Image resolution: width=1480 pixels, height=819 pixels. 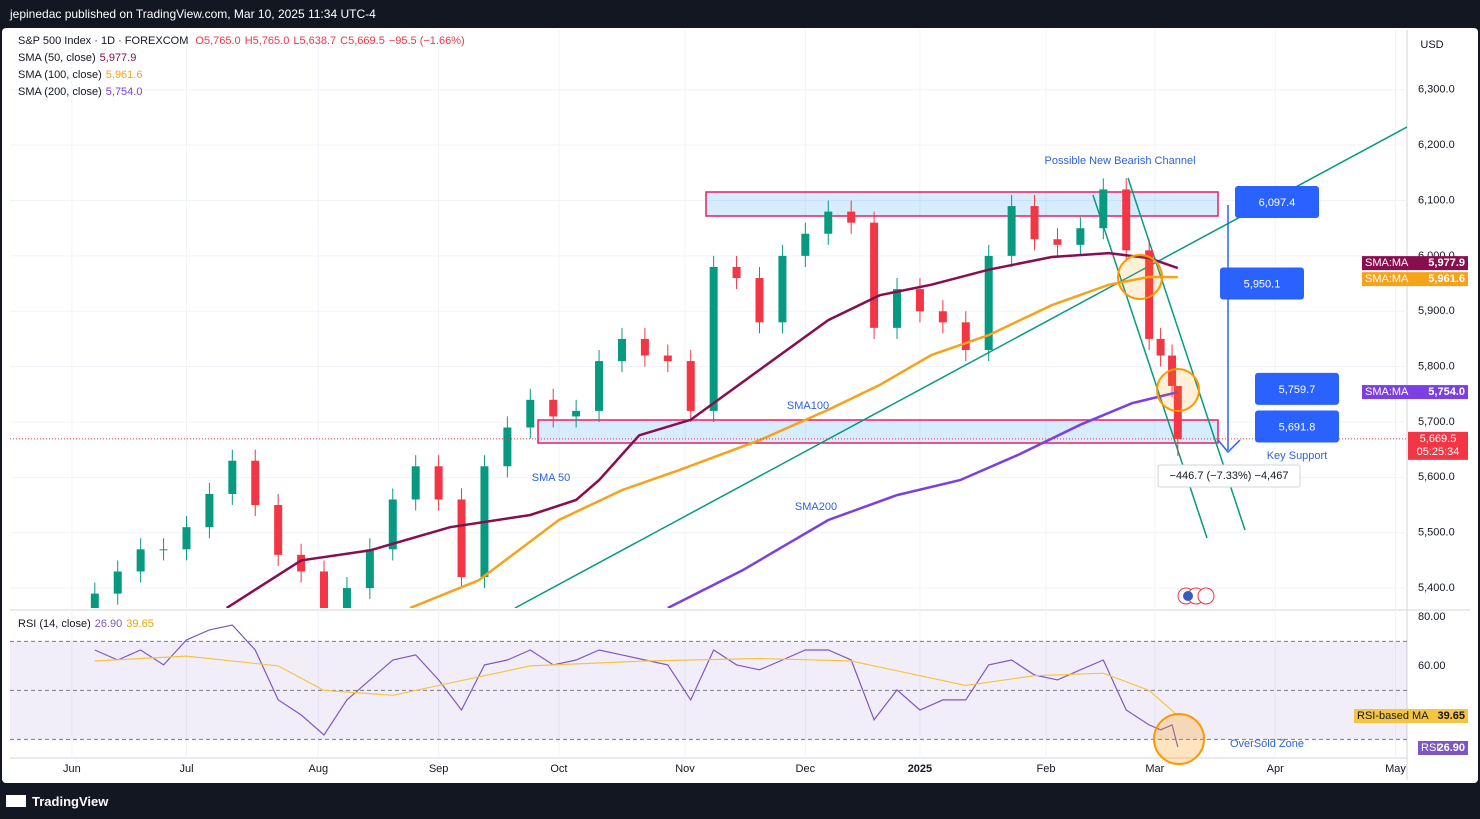 I want to click on y-tick-label: 5,500.0, so click(x=1436, y=533).